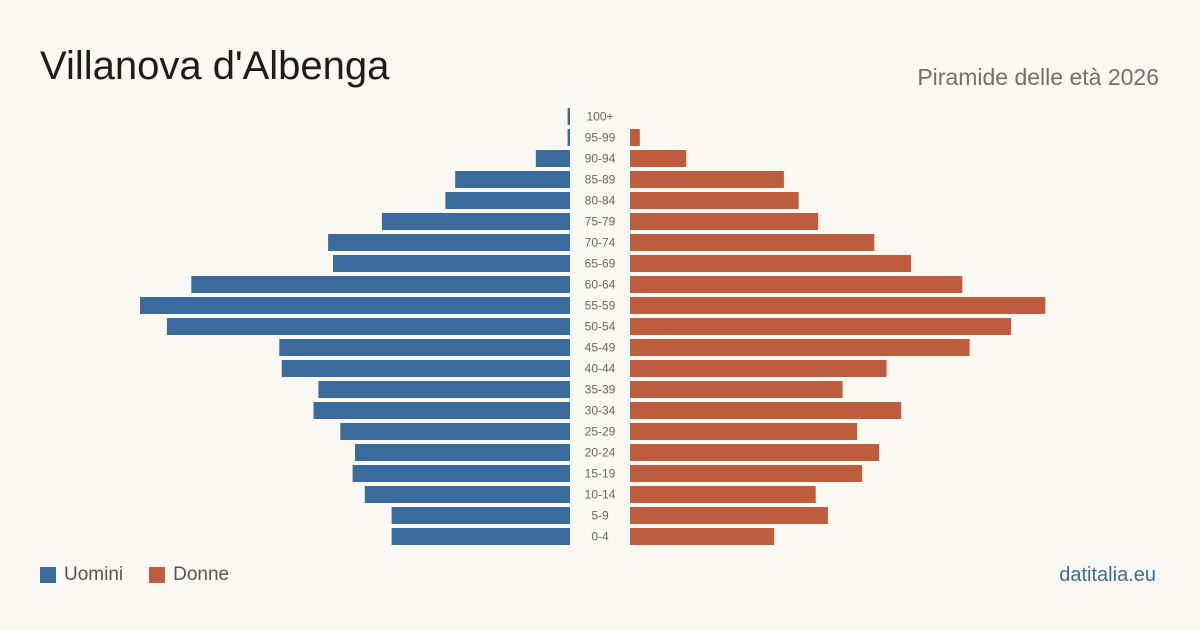 The width and height of the screenshot is (1200, 630). I want to click on age-group-label: 10-14, so click(600, 495).